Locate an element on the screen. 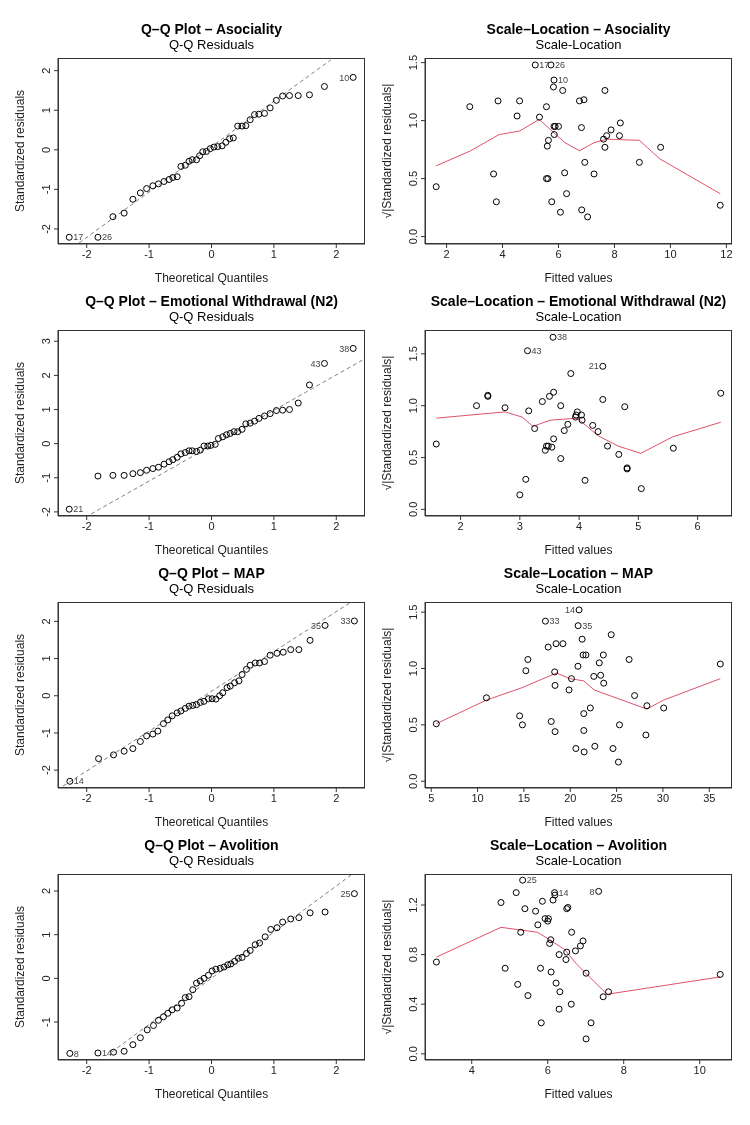 This screenshot has height=1125, width=750. x-tick-label: 3 is located at coordinates (519, 525).